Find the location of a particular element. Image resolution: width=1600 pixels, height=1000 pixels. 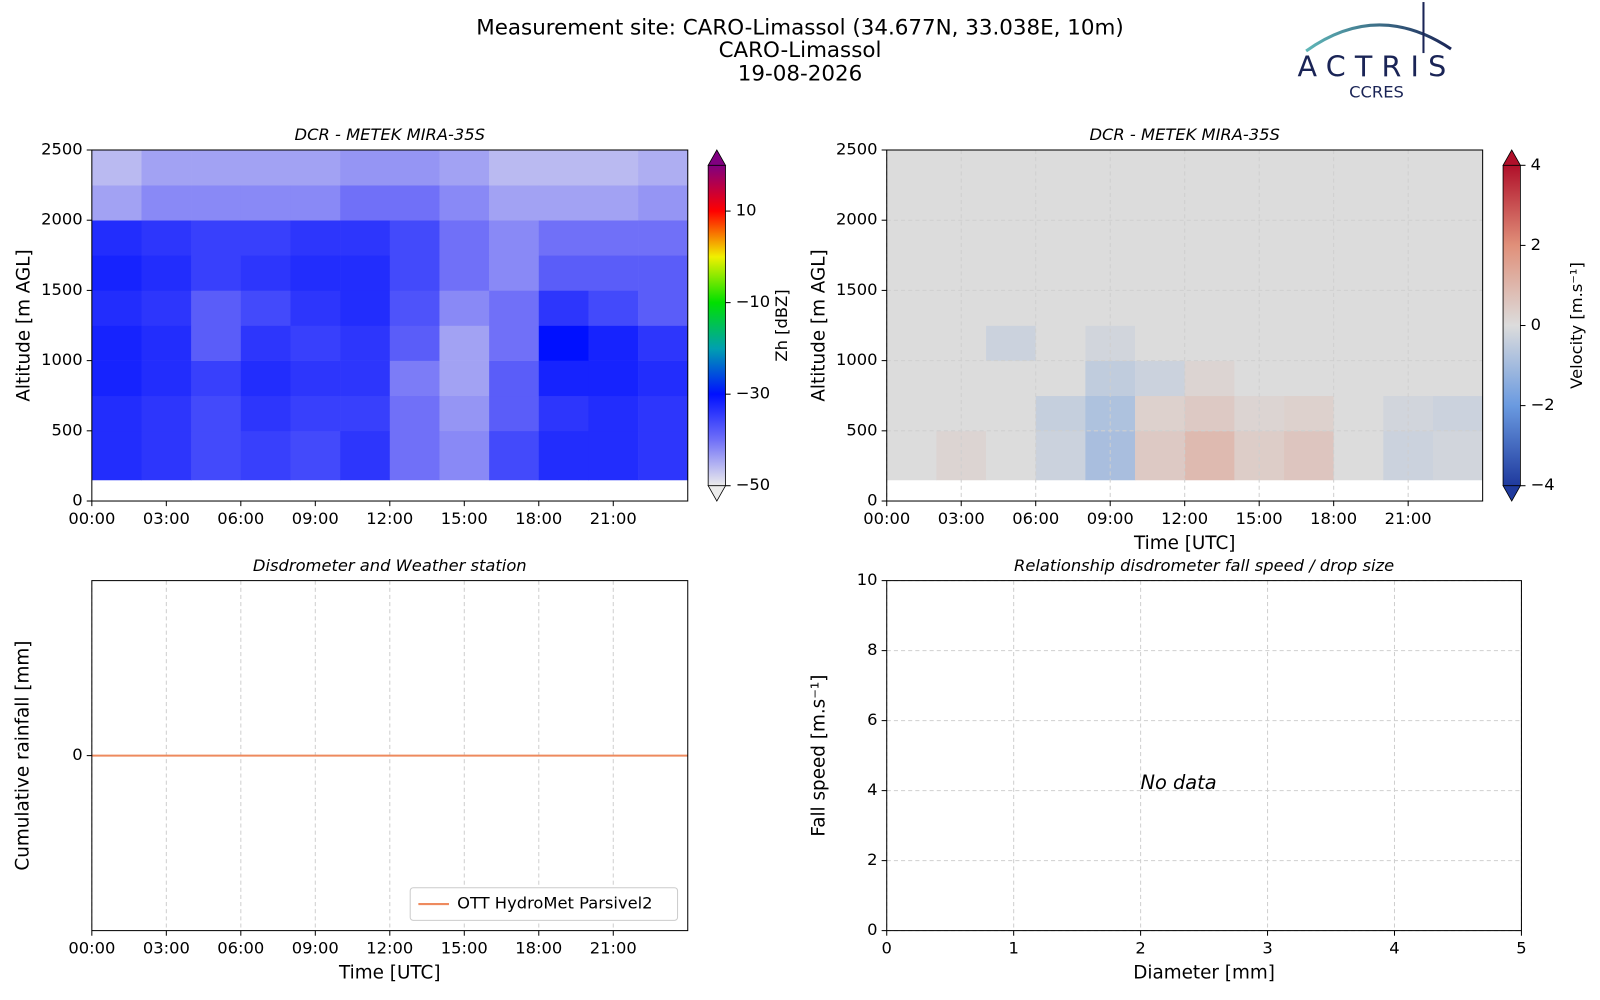

y-tick-label: 1000 is located at coordinates (62, 359).